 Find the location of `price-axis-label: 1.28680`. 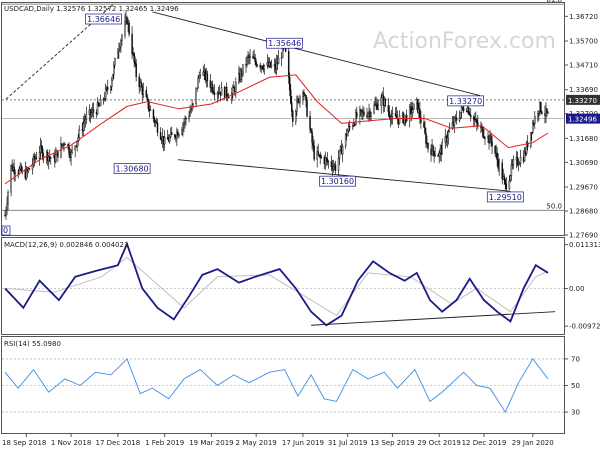

price-axis-label: 1.28680 is located at coordinates (583, 212).